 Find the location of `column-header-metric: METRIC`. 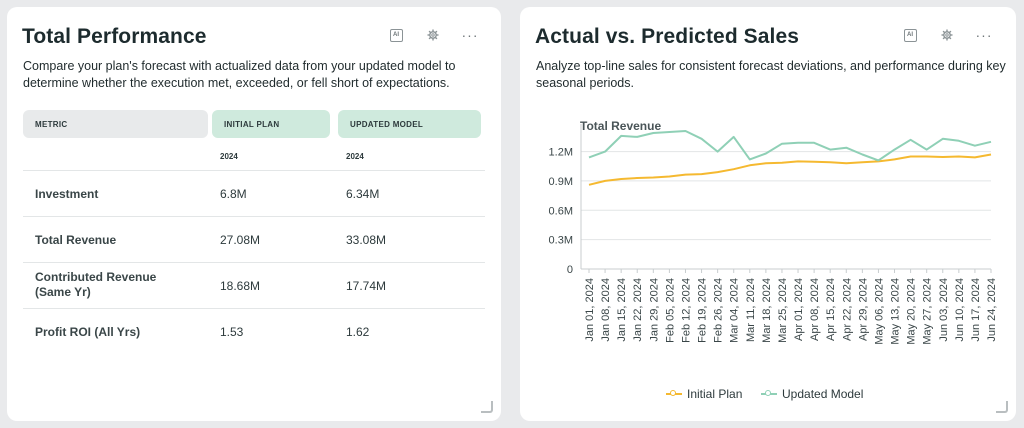

column-header-metric: METRIC is located at coordinates (115, 124).